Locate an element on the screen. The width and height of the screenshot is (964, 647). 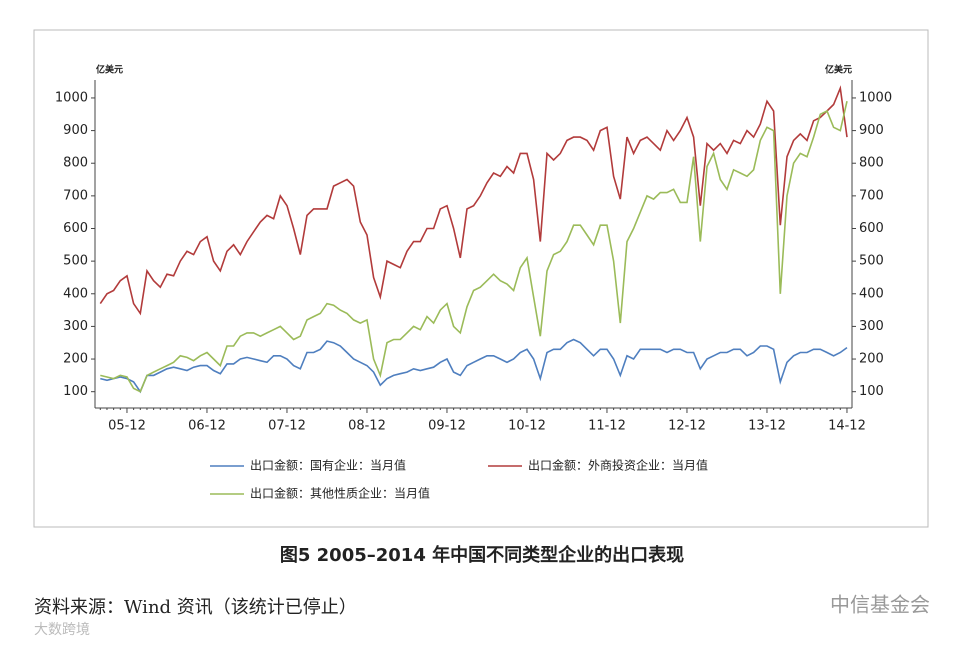
legend-label: 出口金额：国有企业：当月值 is located at coordinates (328, 465).